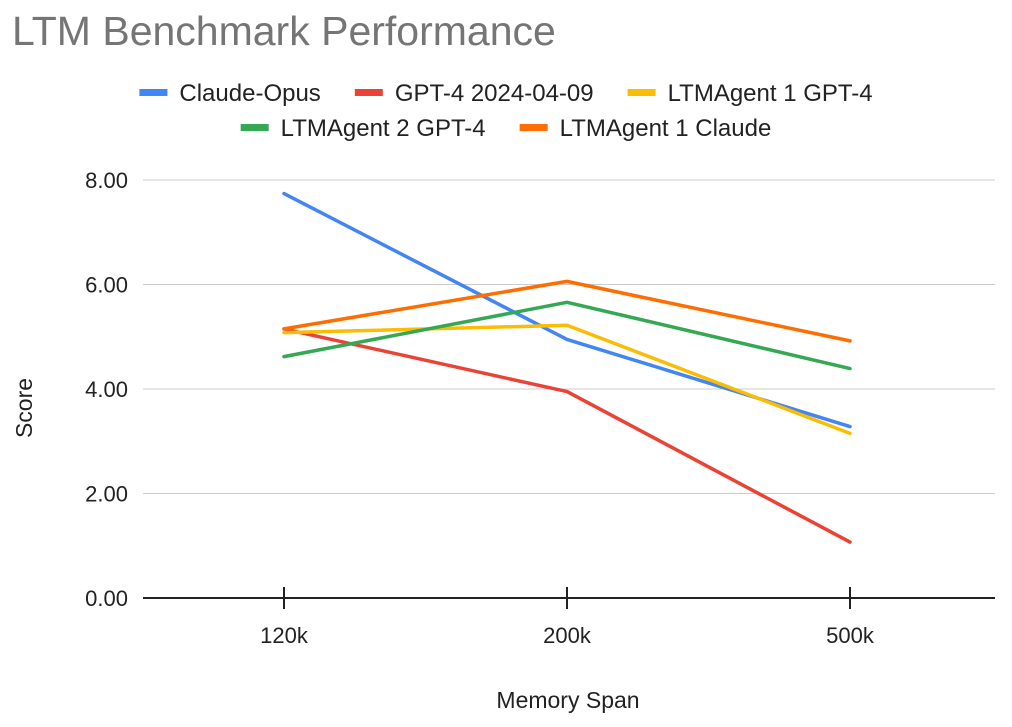 Image resolution: width=1012 pixels, height=727 pixels. Describe the element at coordinates (850, 635) in the screenshot. I see `x-tick-label: 500k` at that location.